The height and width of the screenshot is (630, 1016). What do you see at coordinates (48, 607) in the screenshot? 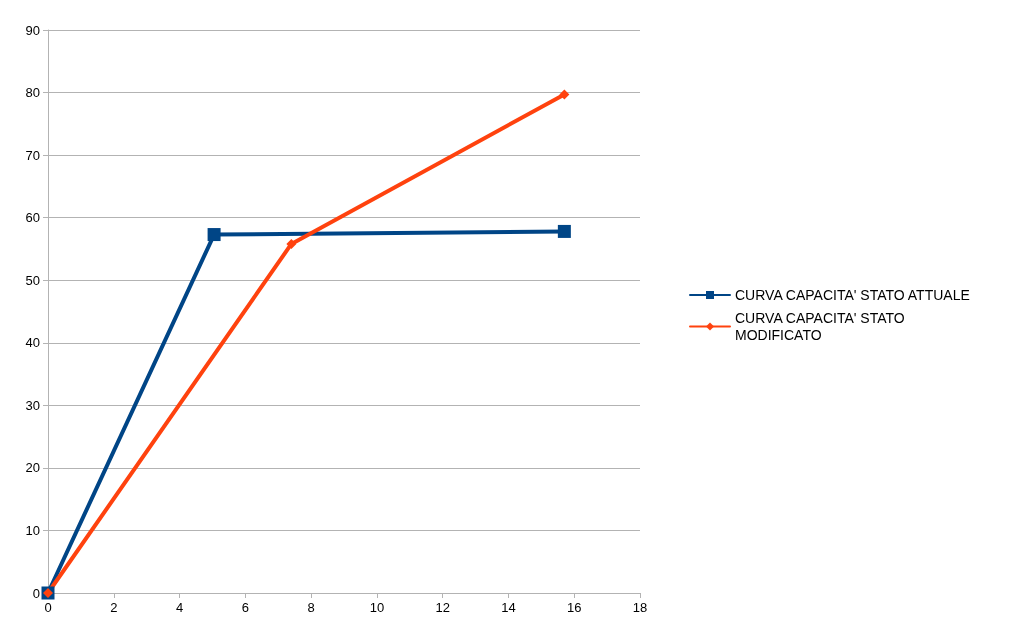
I see `x-tick-label: 0` at bounding box center [48, 607].